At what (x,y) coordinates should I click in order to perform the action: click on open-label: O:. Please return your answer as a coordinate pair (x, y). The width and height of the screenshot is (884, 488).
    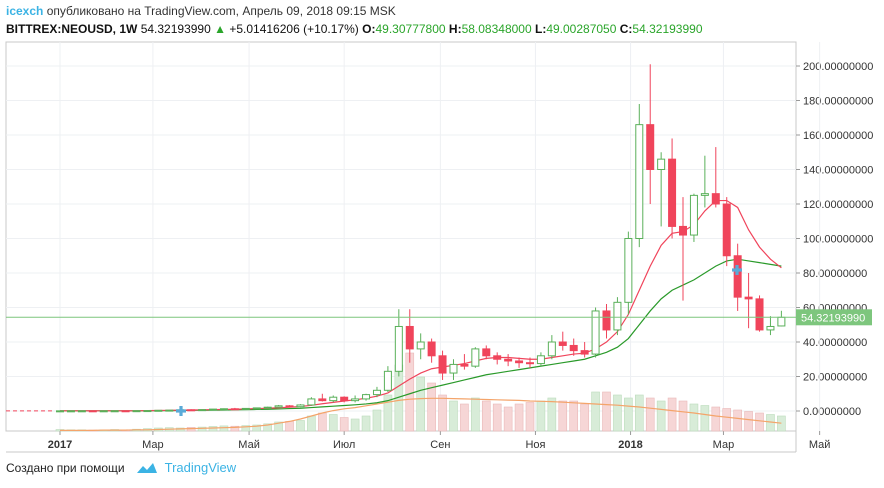
    Looking at the image, I should click on (369, 29).